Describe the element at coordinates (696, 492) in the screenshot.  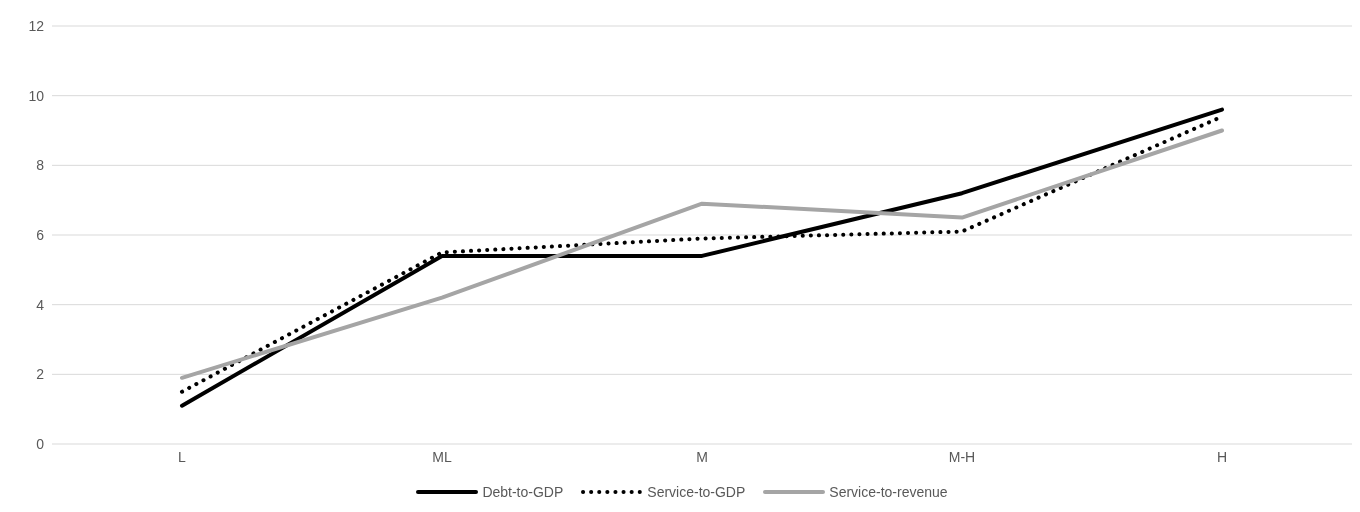
I see `legend-label: Service-to-GDP` at that location.